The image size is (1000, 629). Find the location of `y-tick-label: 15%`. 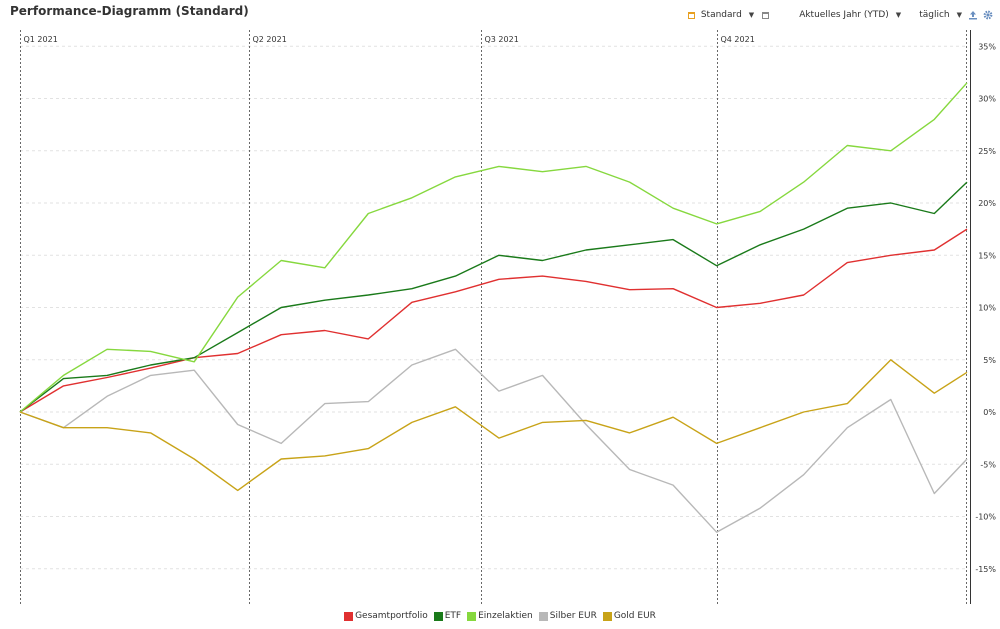

y-tick-label: 15% is located at coordinates (987, 255).